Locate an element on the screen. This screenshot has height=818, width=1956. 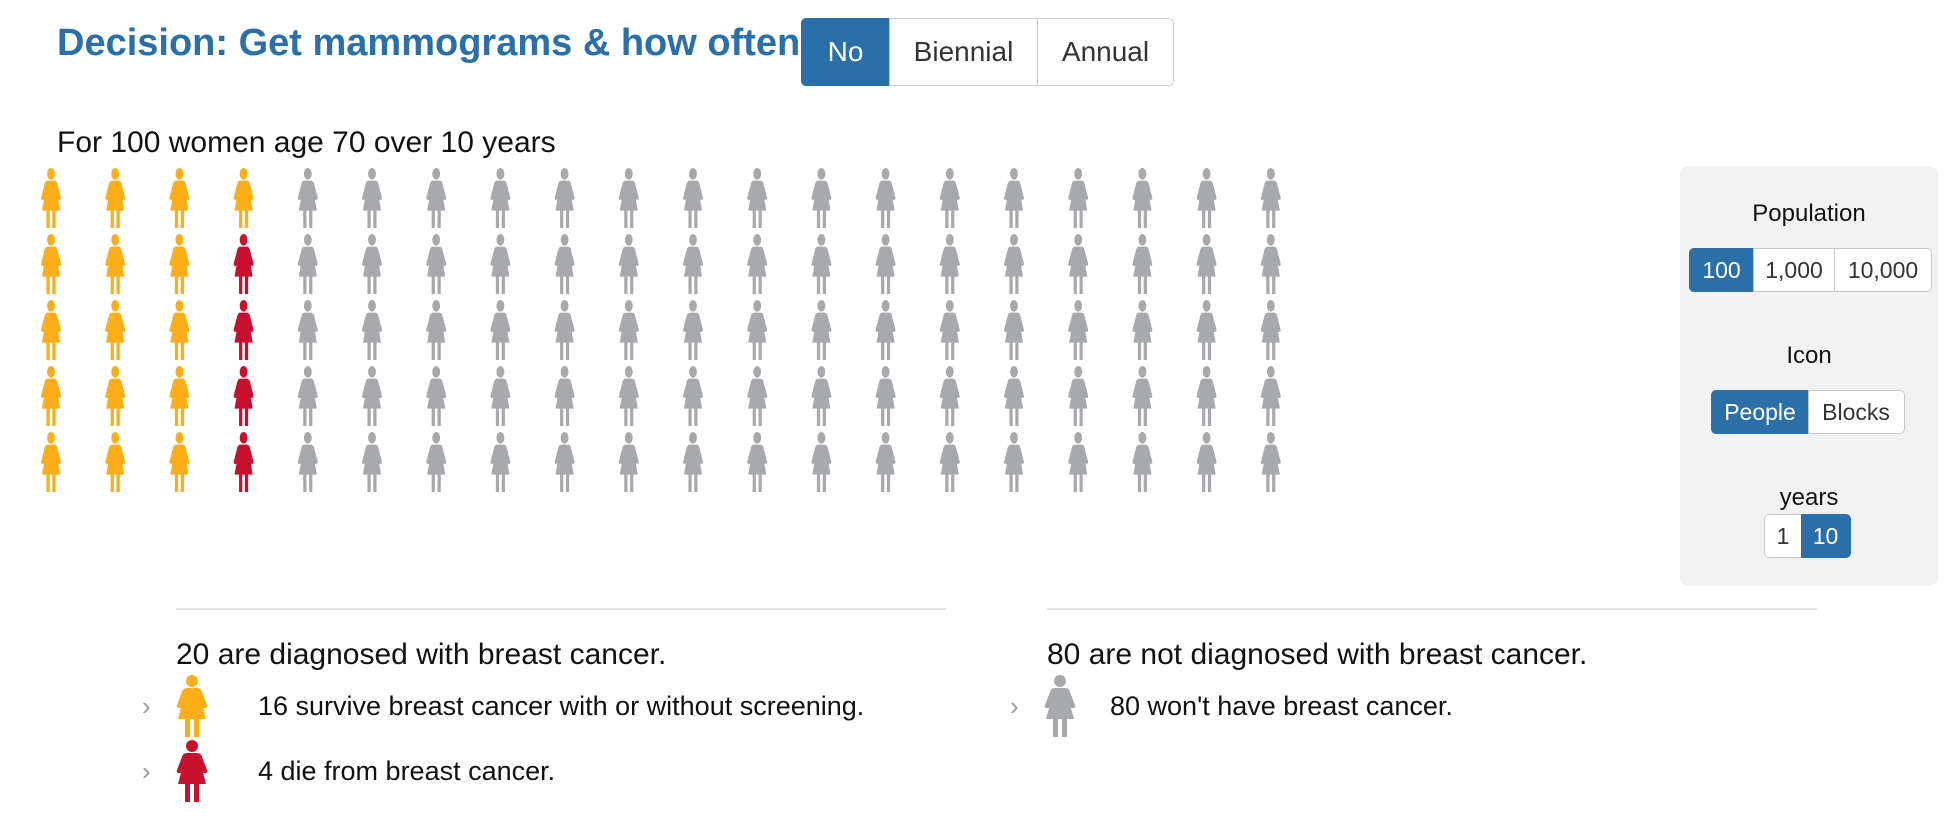
decision-no-button: No is located at coordinates (845, 52).